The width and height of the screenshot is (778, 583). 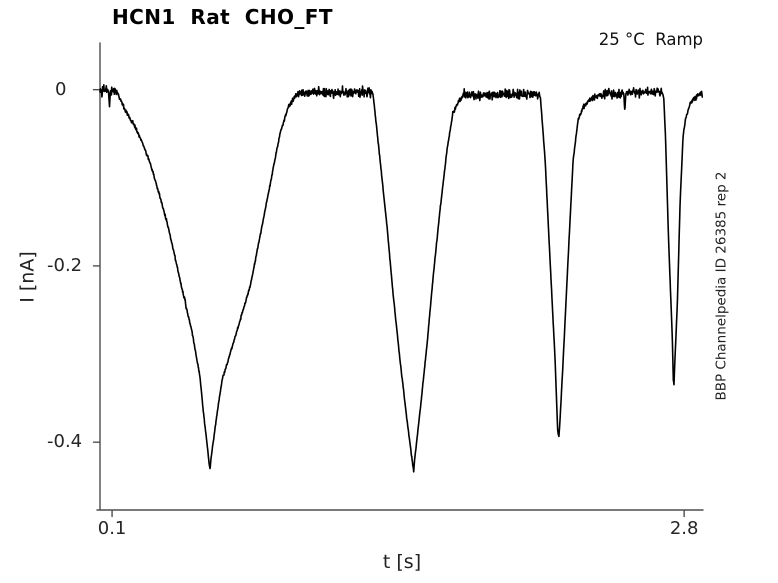 What do you see at coordinates (112, 528) in the screenshot?
I see `x-tick-label: 0.1` at bounding box center [112, 528].